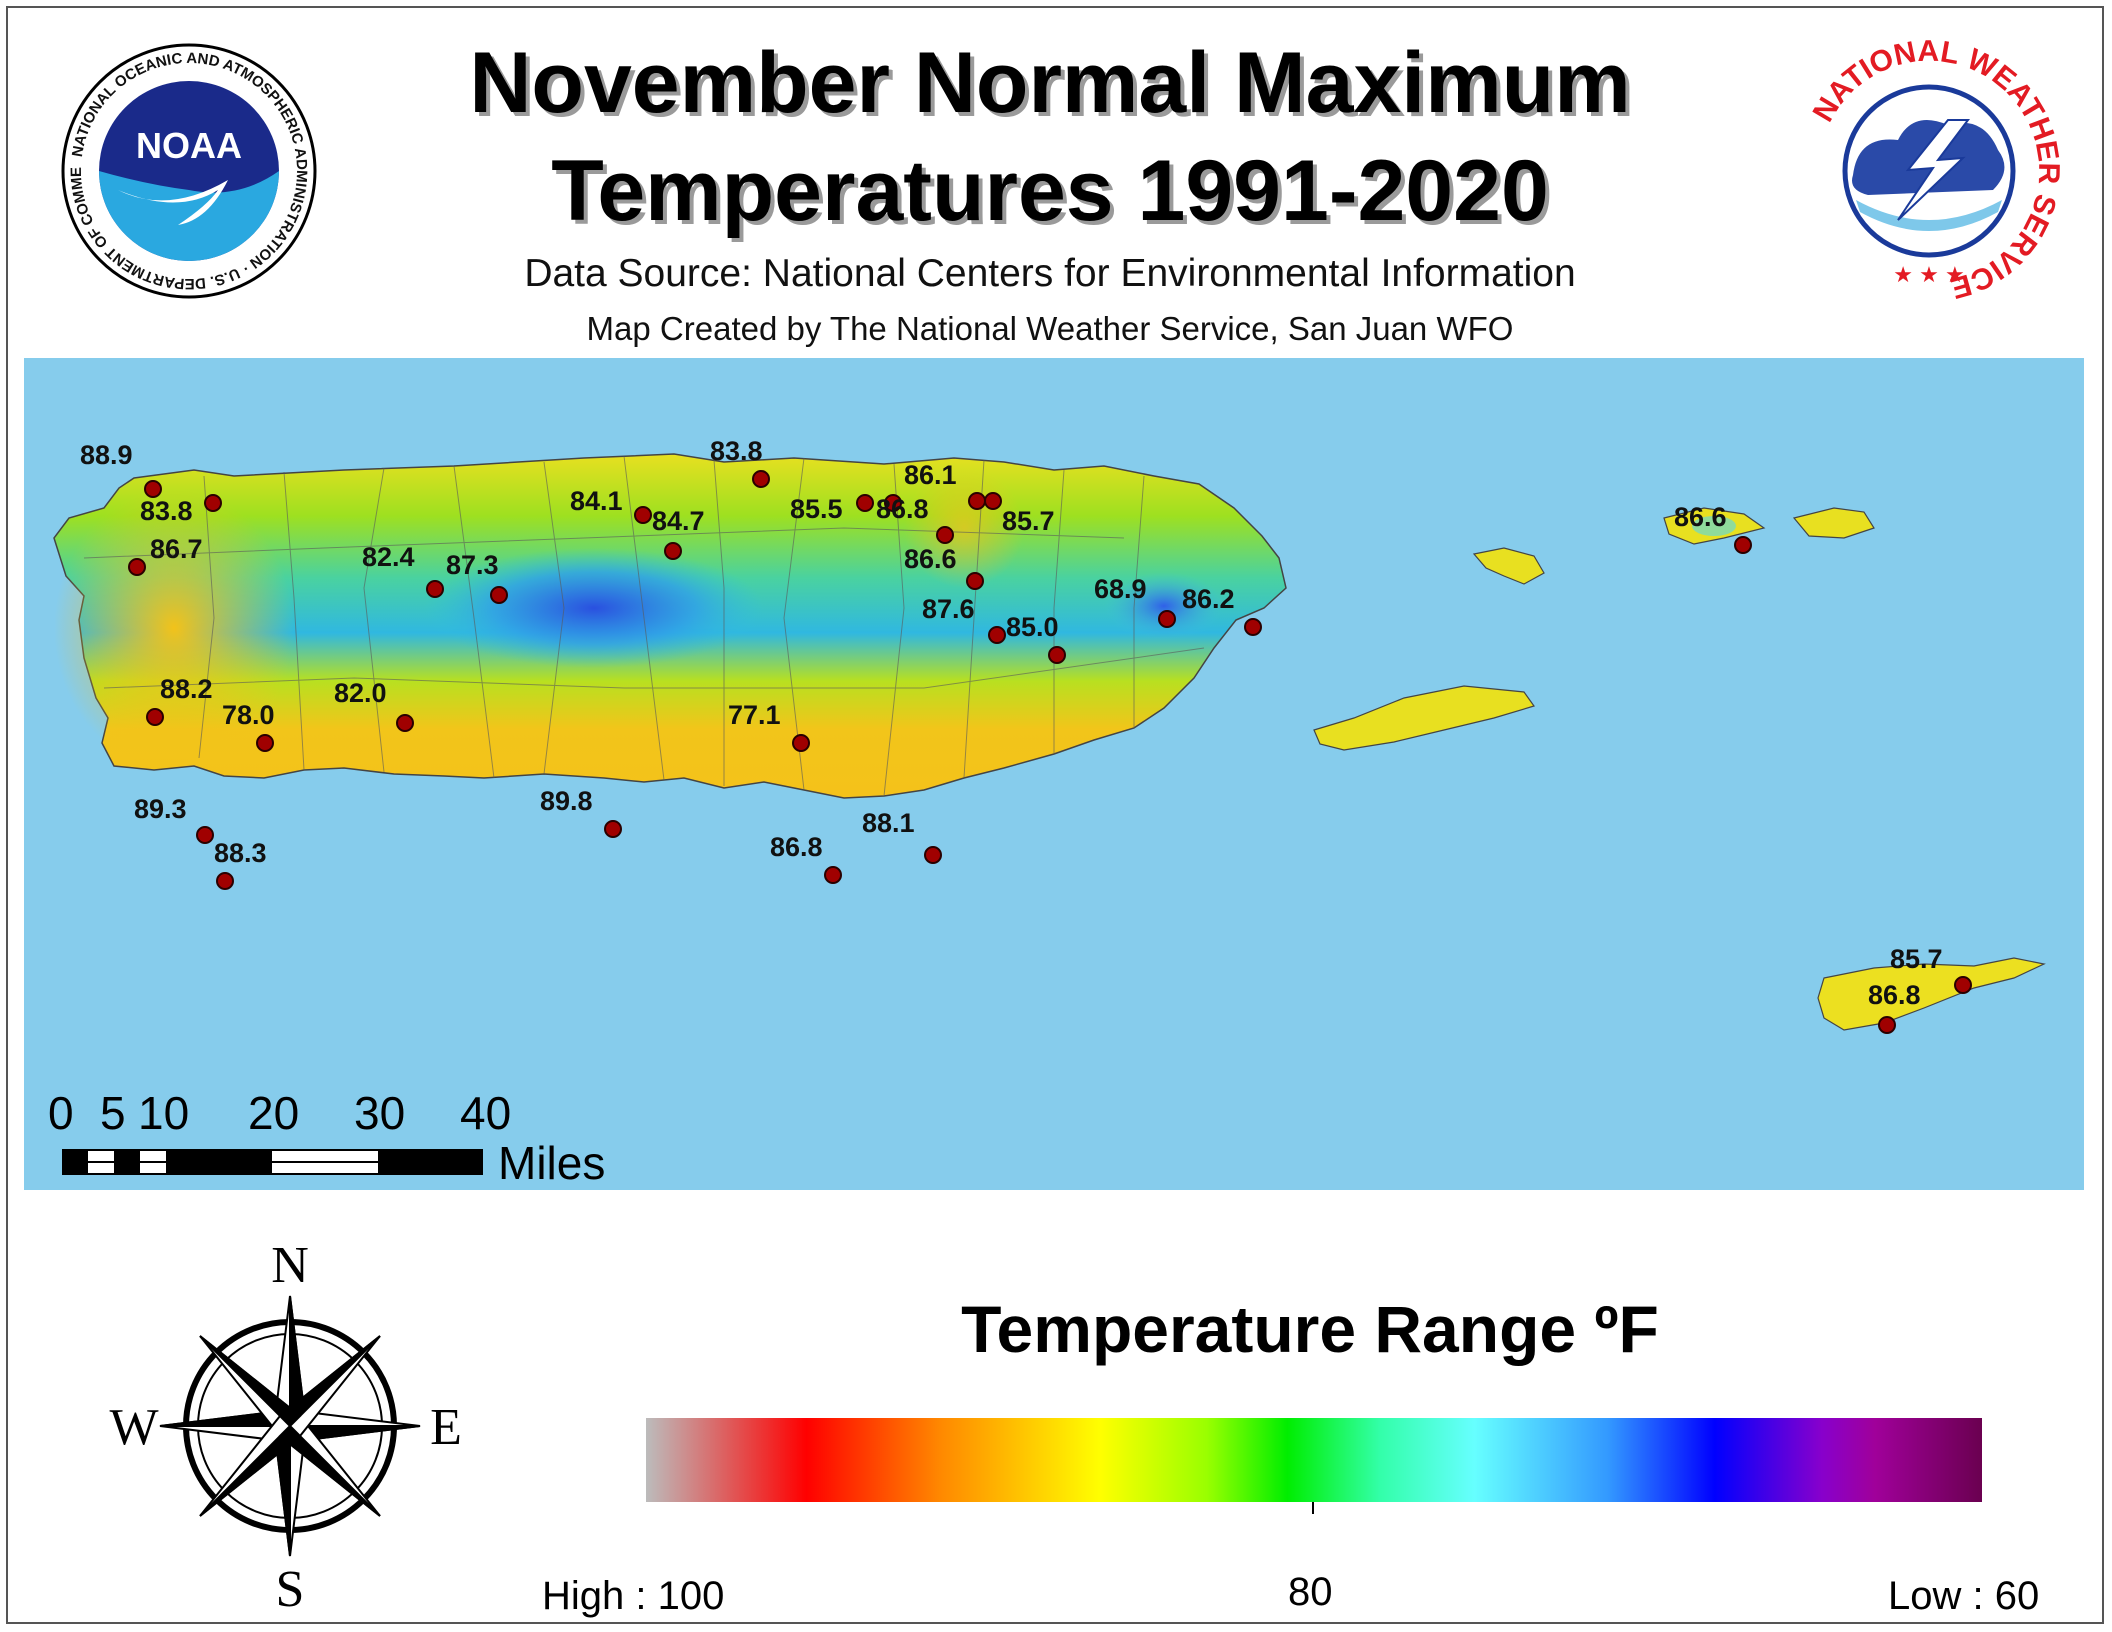  Describe the element at coordinates (1310, 1592) in the screenshot. I see `legend-mid-label: 80` at that location.